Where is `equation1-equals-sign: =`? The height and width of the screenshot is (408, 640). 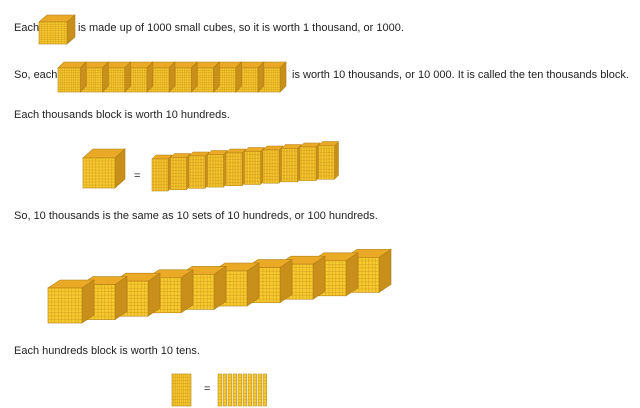
equation1-equals-sign: = is located at coordinates (137, 176).